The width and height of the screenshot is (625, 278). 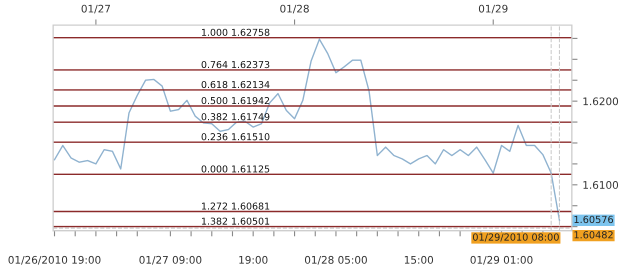 What do you see at coordinates (236, 136) in the screenshot?
I see `ref-line-label: 0.236 1.61510` at bounding box center [236, 136].